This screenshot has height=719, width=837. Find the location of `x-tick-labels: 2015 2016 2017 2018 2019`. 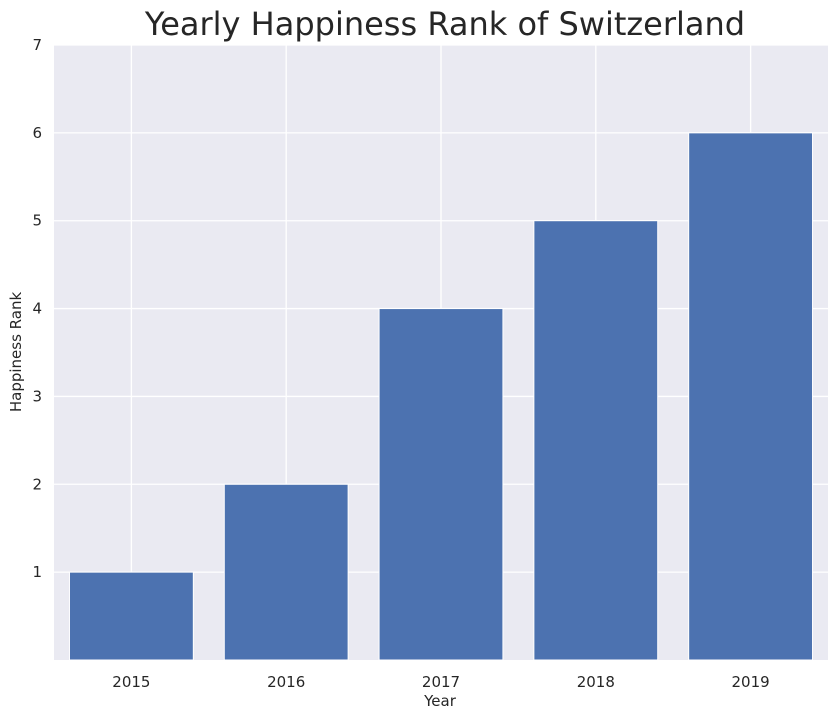

x-tick-labels: 2015 2016 2017 2018 2019 is located at coordinates (440, 682).